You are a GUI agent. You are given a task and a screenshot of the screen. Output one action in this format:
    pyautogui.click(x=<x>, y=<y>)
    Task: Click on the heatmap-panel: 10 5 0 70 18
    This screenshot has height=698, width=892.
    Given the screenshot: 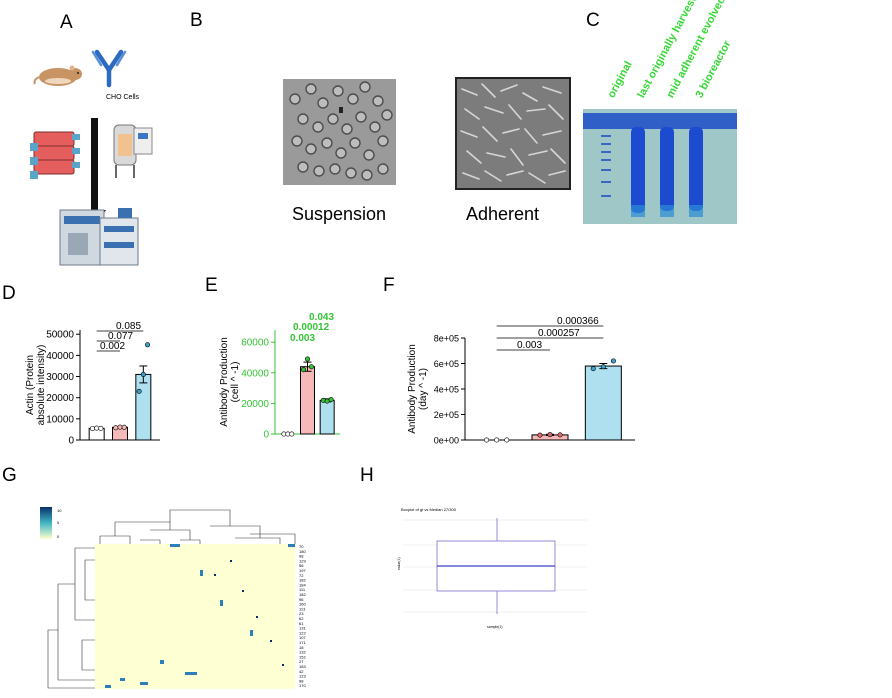 What is the action you would take?
    pyautogui.click(x=180, y=596)
    